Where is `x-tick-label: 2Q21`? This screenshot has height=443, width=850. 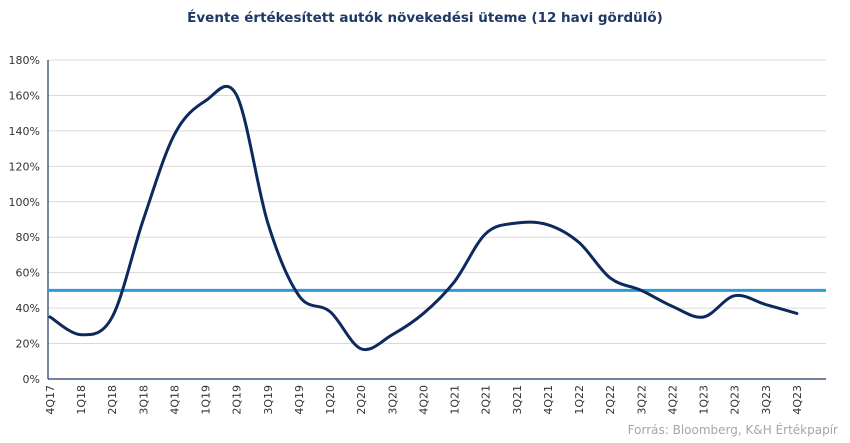 x-tick-label: 2Q21 is located at coordinates (486, 400).